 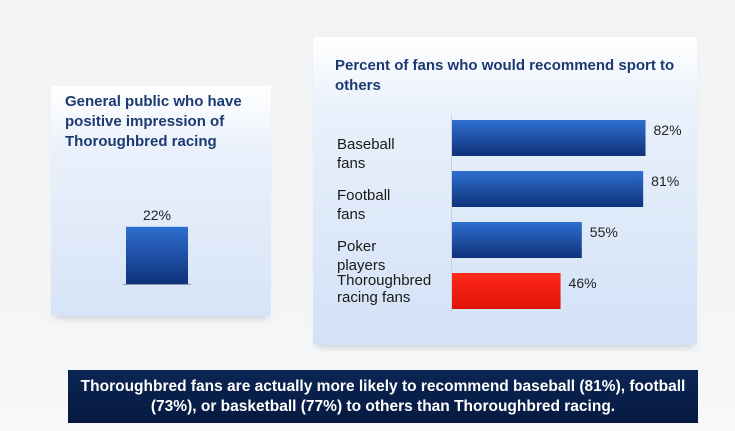 What do you see at coordinates (157, 255) in the screenshot?
I see `bar-public-impression` at bounding box center [157, 255].